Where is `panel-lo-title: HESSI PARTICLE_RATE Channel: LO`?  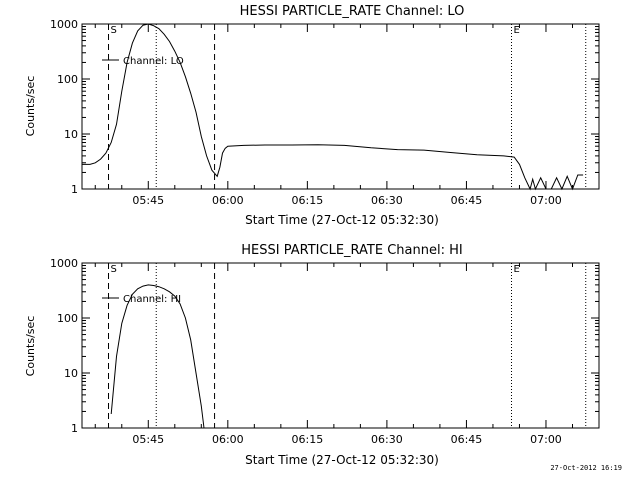
panel-lo-title: HESSI PARTICLE_RATE Channel: LO is located at coordinates (352, 11).